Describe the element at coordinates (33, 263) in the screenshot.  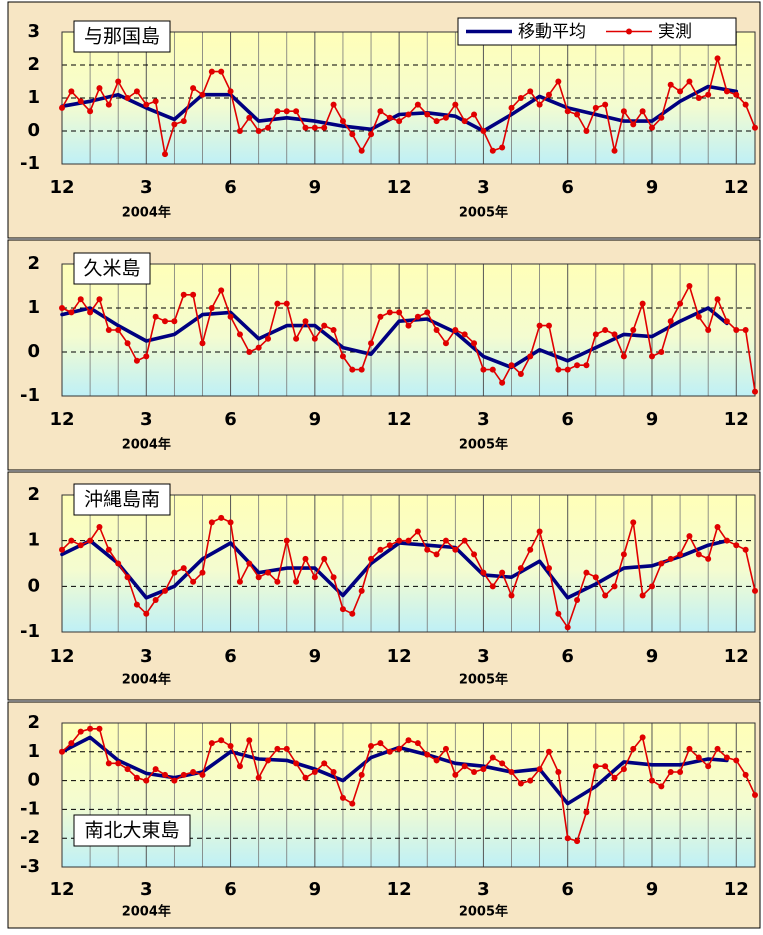
I see `y-tick-label: 2` at that location.